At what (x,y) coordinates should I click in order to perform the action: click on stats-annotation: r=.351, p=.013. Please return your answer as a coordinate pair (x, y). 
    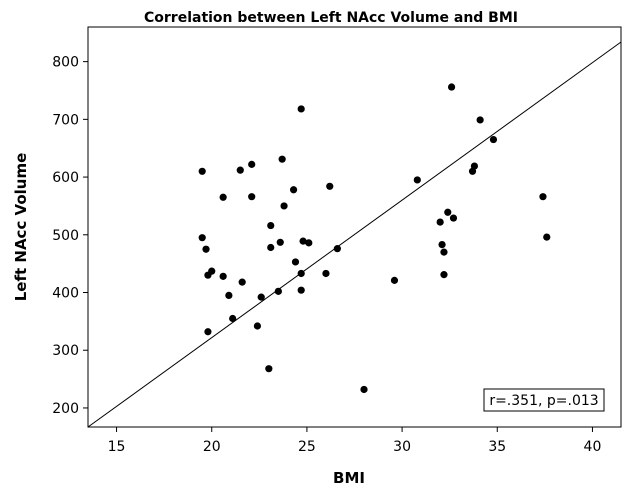
    Looking at the image, I should click on (543, 401).